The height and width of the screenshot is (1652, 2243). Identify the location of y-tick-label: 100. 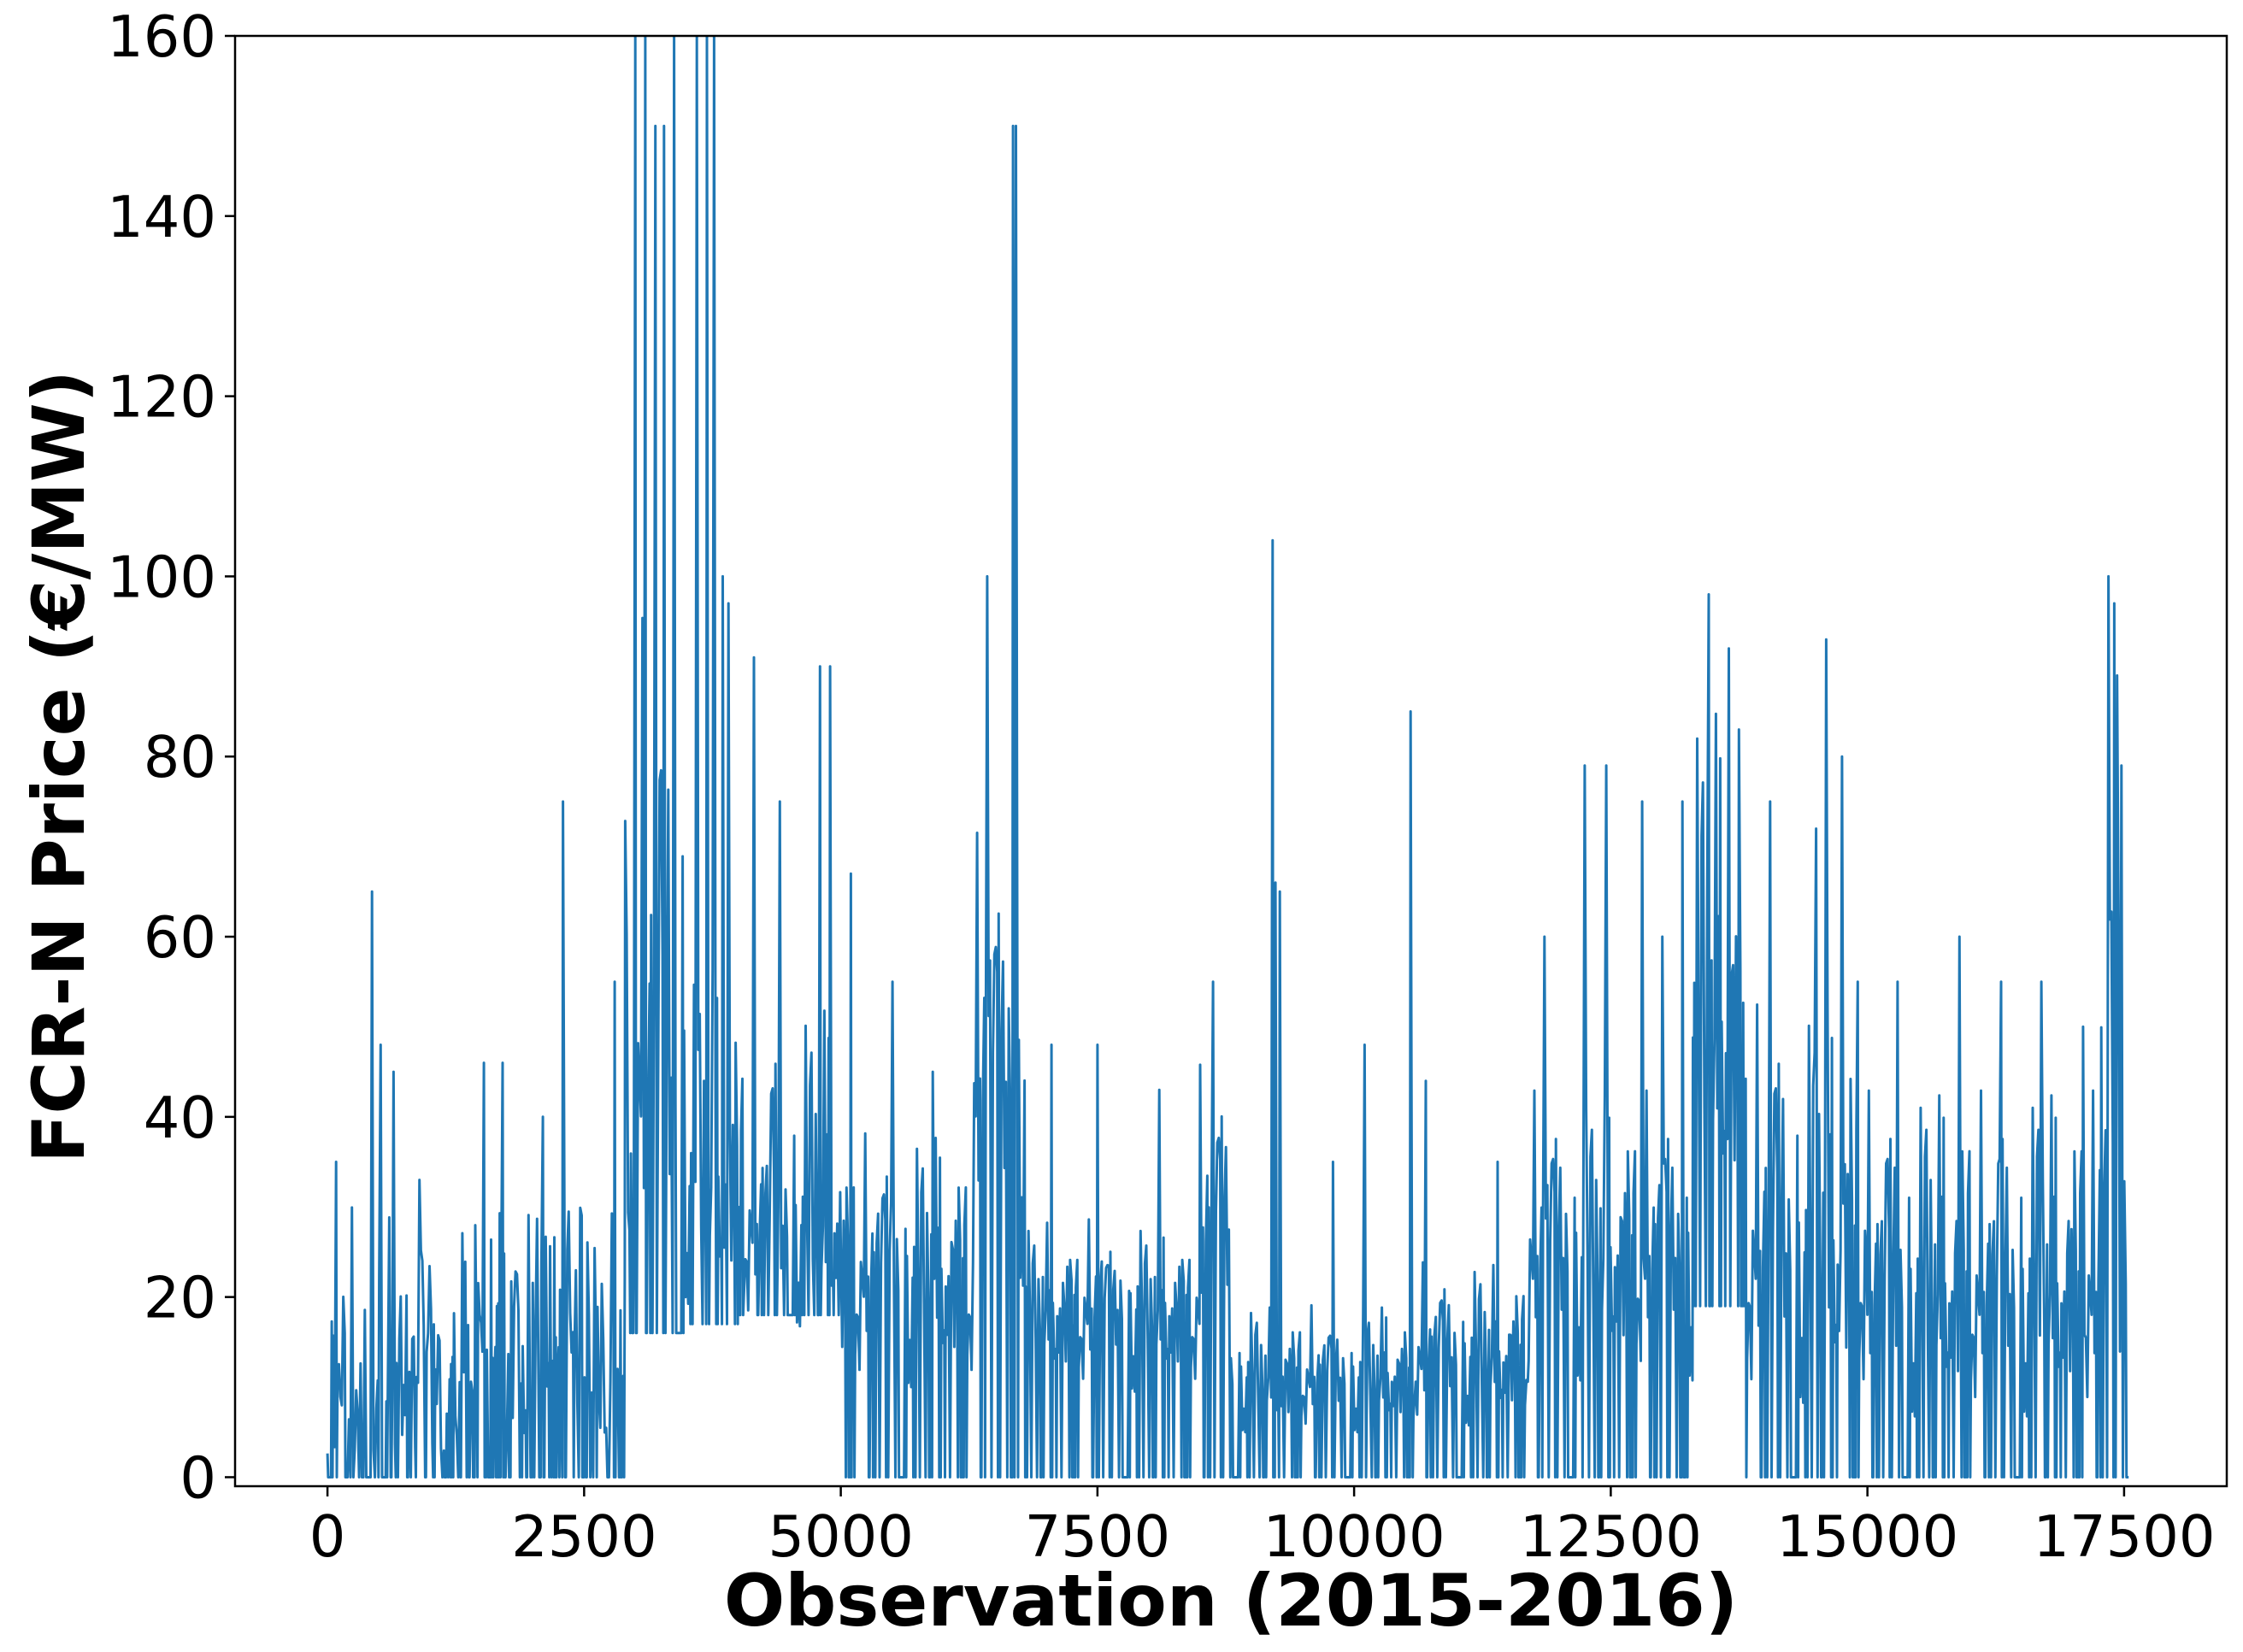
(161, 577).